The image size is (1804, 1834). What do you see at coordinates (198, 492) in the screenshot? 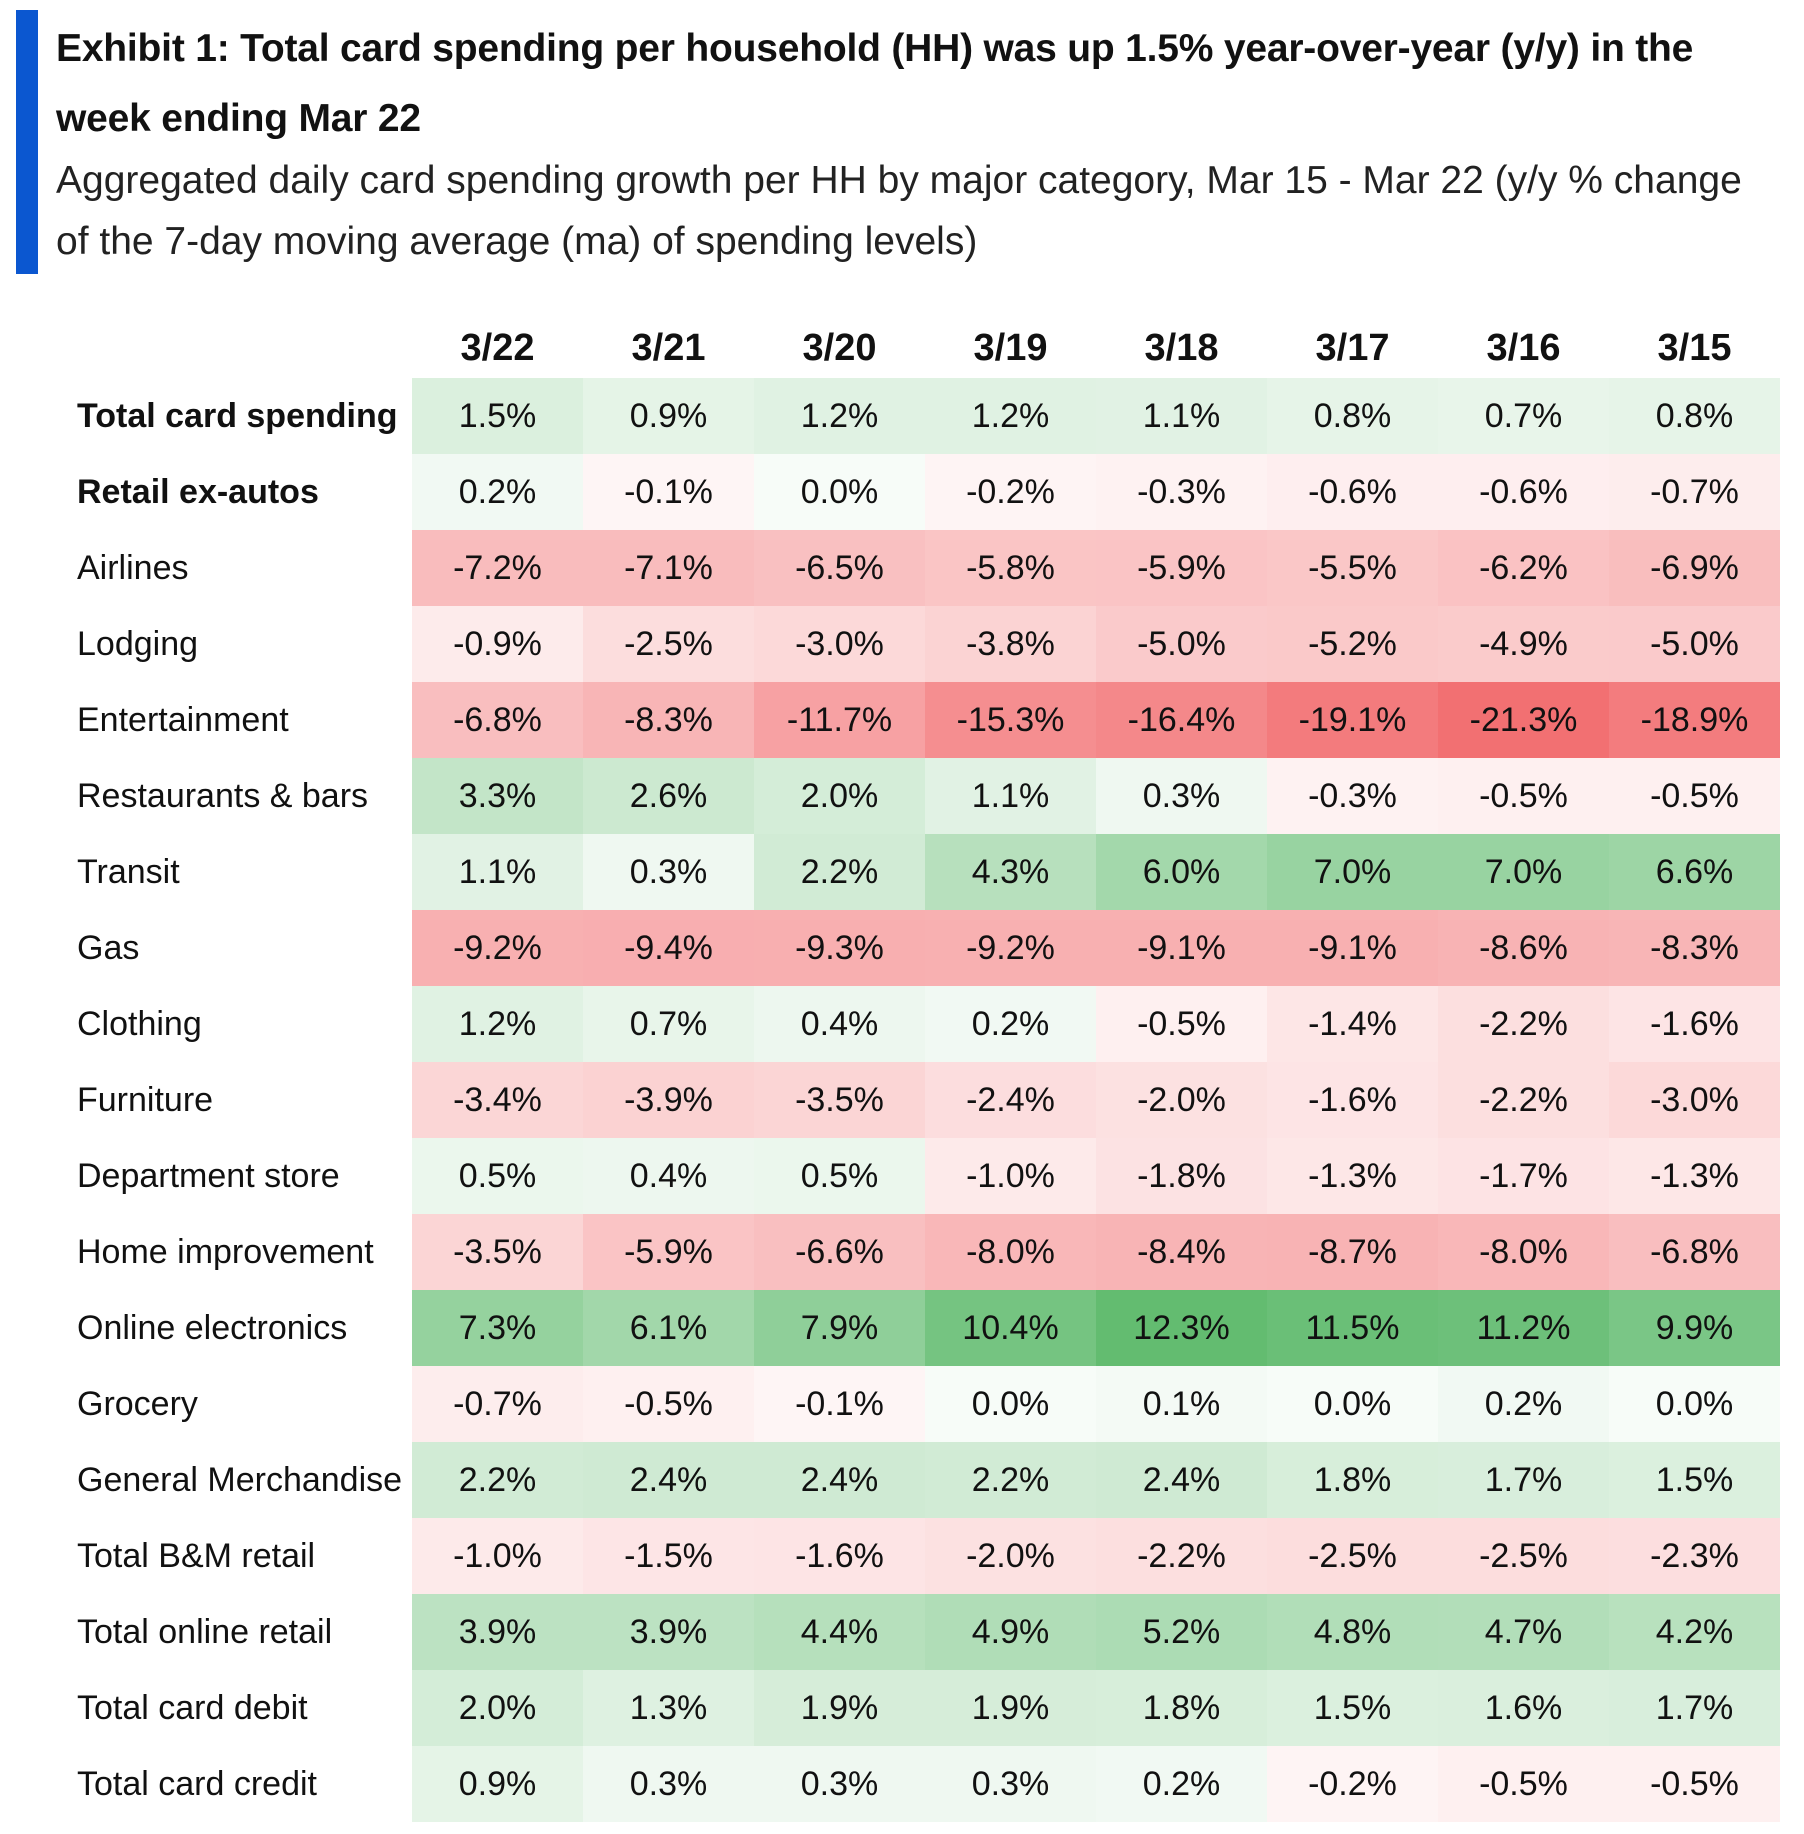
I see `row-label: Retail ex-autos` at bounding box center [198, 492].